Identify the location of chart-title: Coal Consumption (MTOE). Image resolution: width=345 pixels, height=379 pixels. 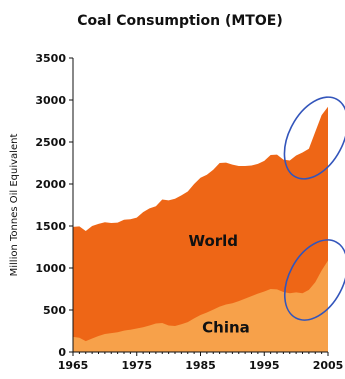
(179, 21).